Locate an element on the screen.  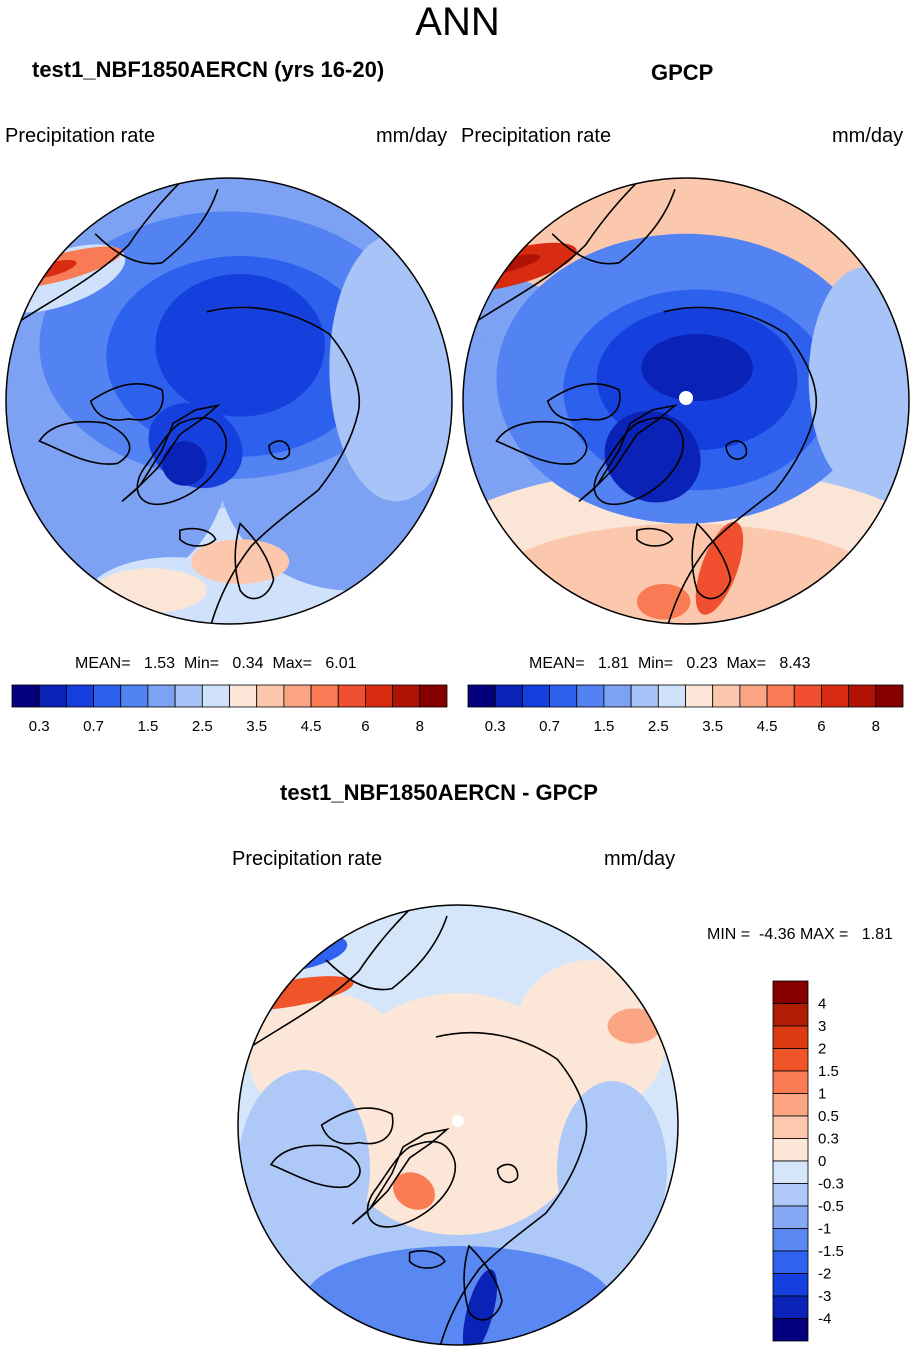
colorbar-model: 0.3 0.7 1.5 2.5 3.5 4.5 6 8 is located at coordinates (229, 709).